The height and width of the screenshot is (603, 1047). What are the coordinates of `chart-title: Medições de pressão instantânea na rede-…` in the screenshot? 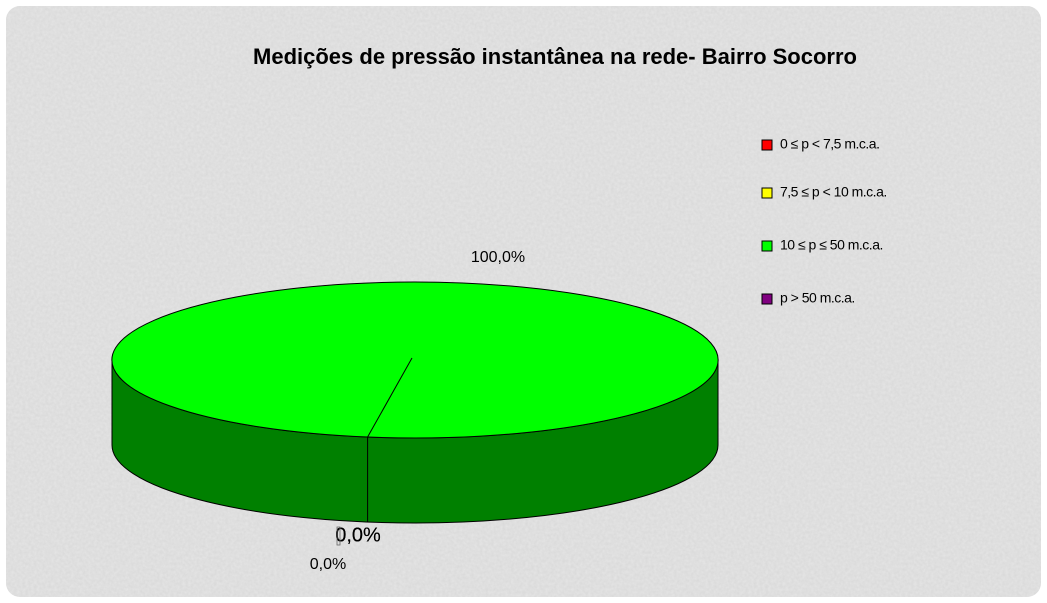 It's located at (555, 56).